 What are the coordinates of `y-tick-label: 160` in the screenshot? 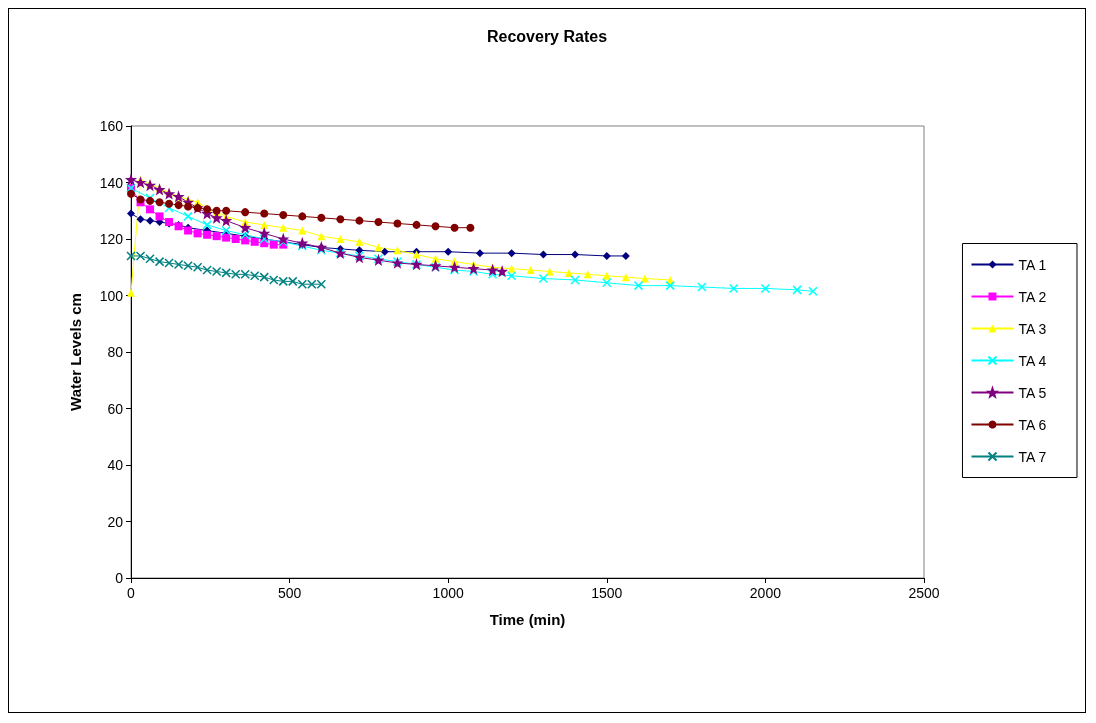 It's located at (111, 126).